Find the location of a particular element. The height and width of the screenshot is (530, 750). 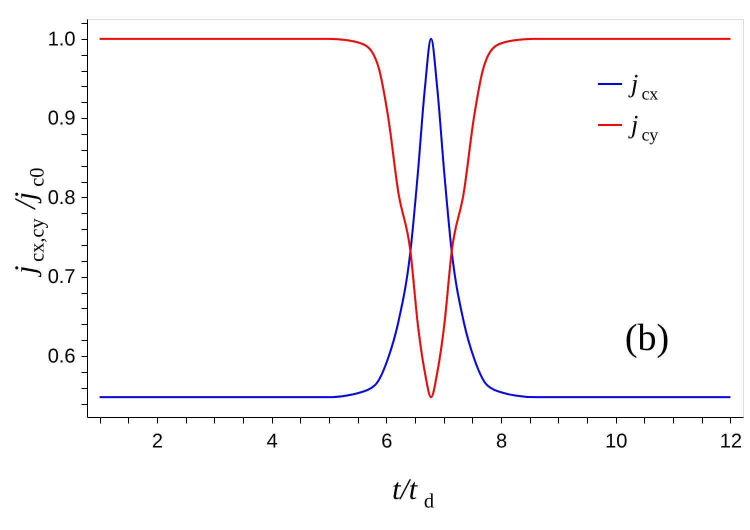

x-tick-label: 4 is located at coordinates (272, 441).